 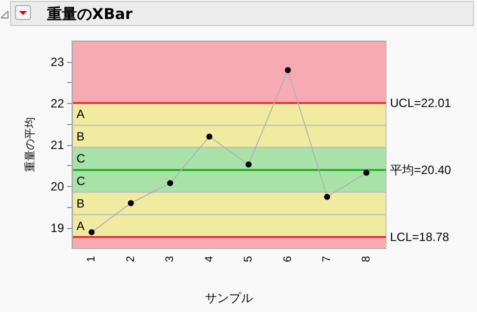 What do you see at coordinates (209, 259) in the screenshot?
I see `x-tick-label: 4` at bounding box center [209, 259].